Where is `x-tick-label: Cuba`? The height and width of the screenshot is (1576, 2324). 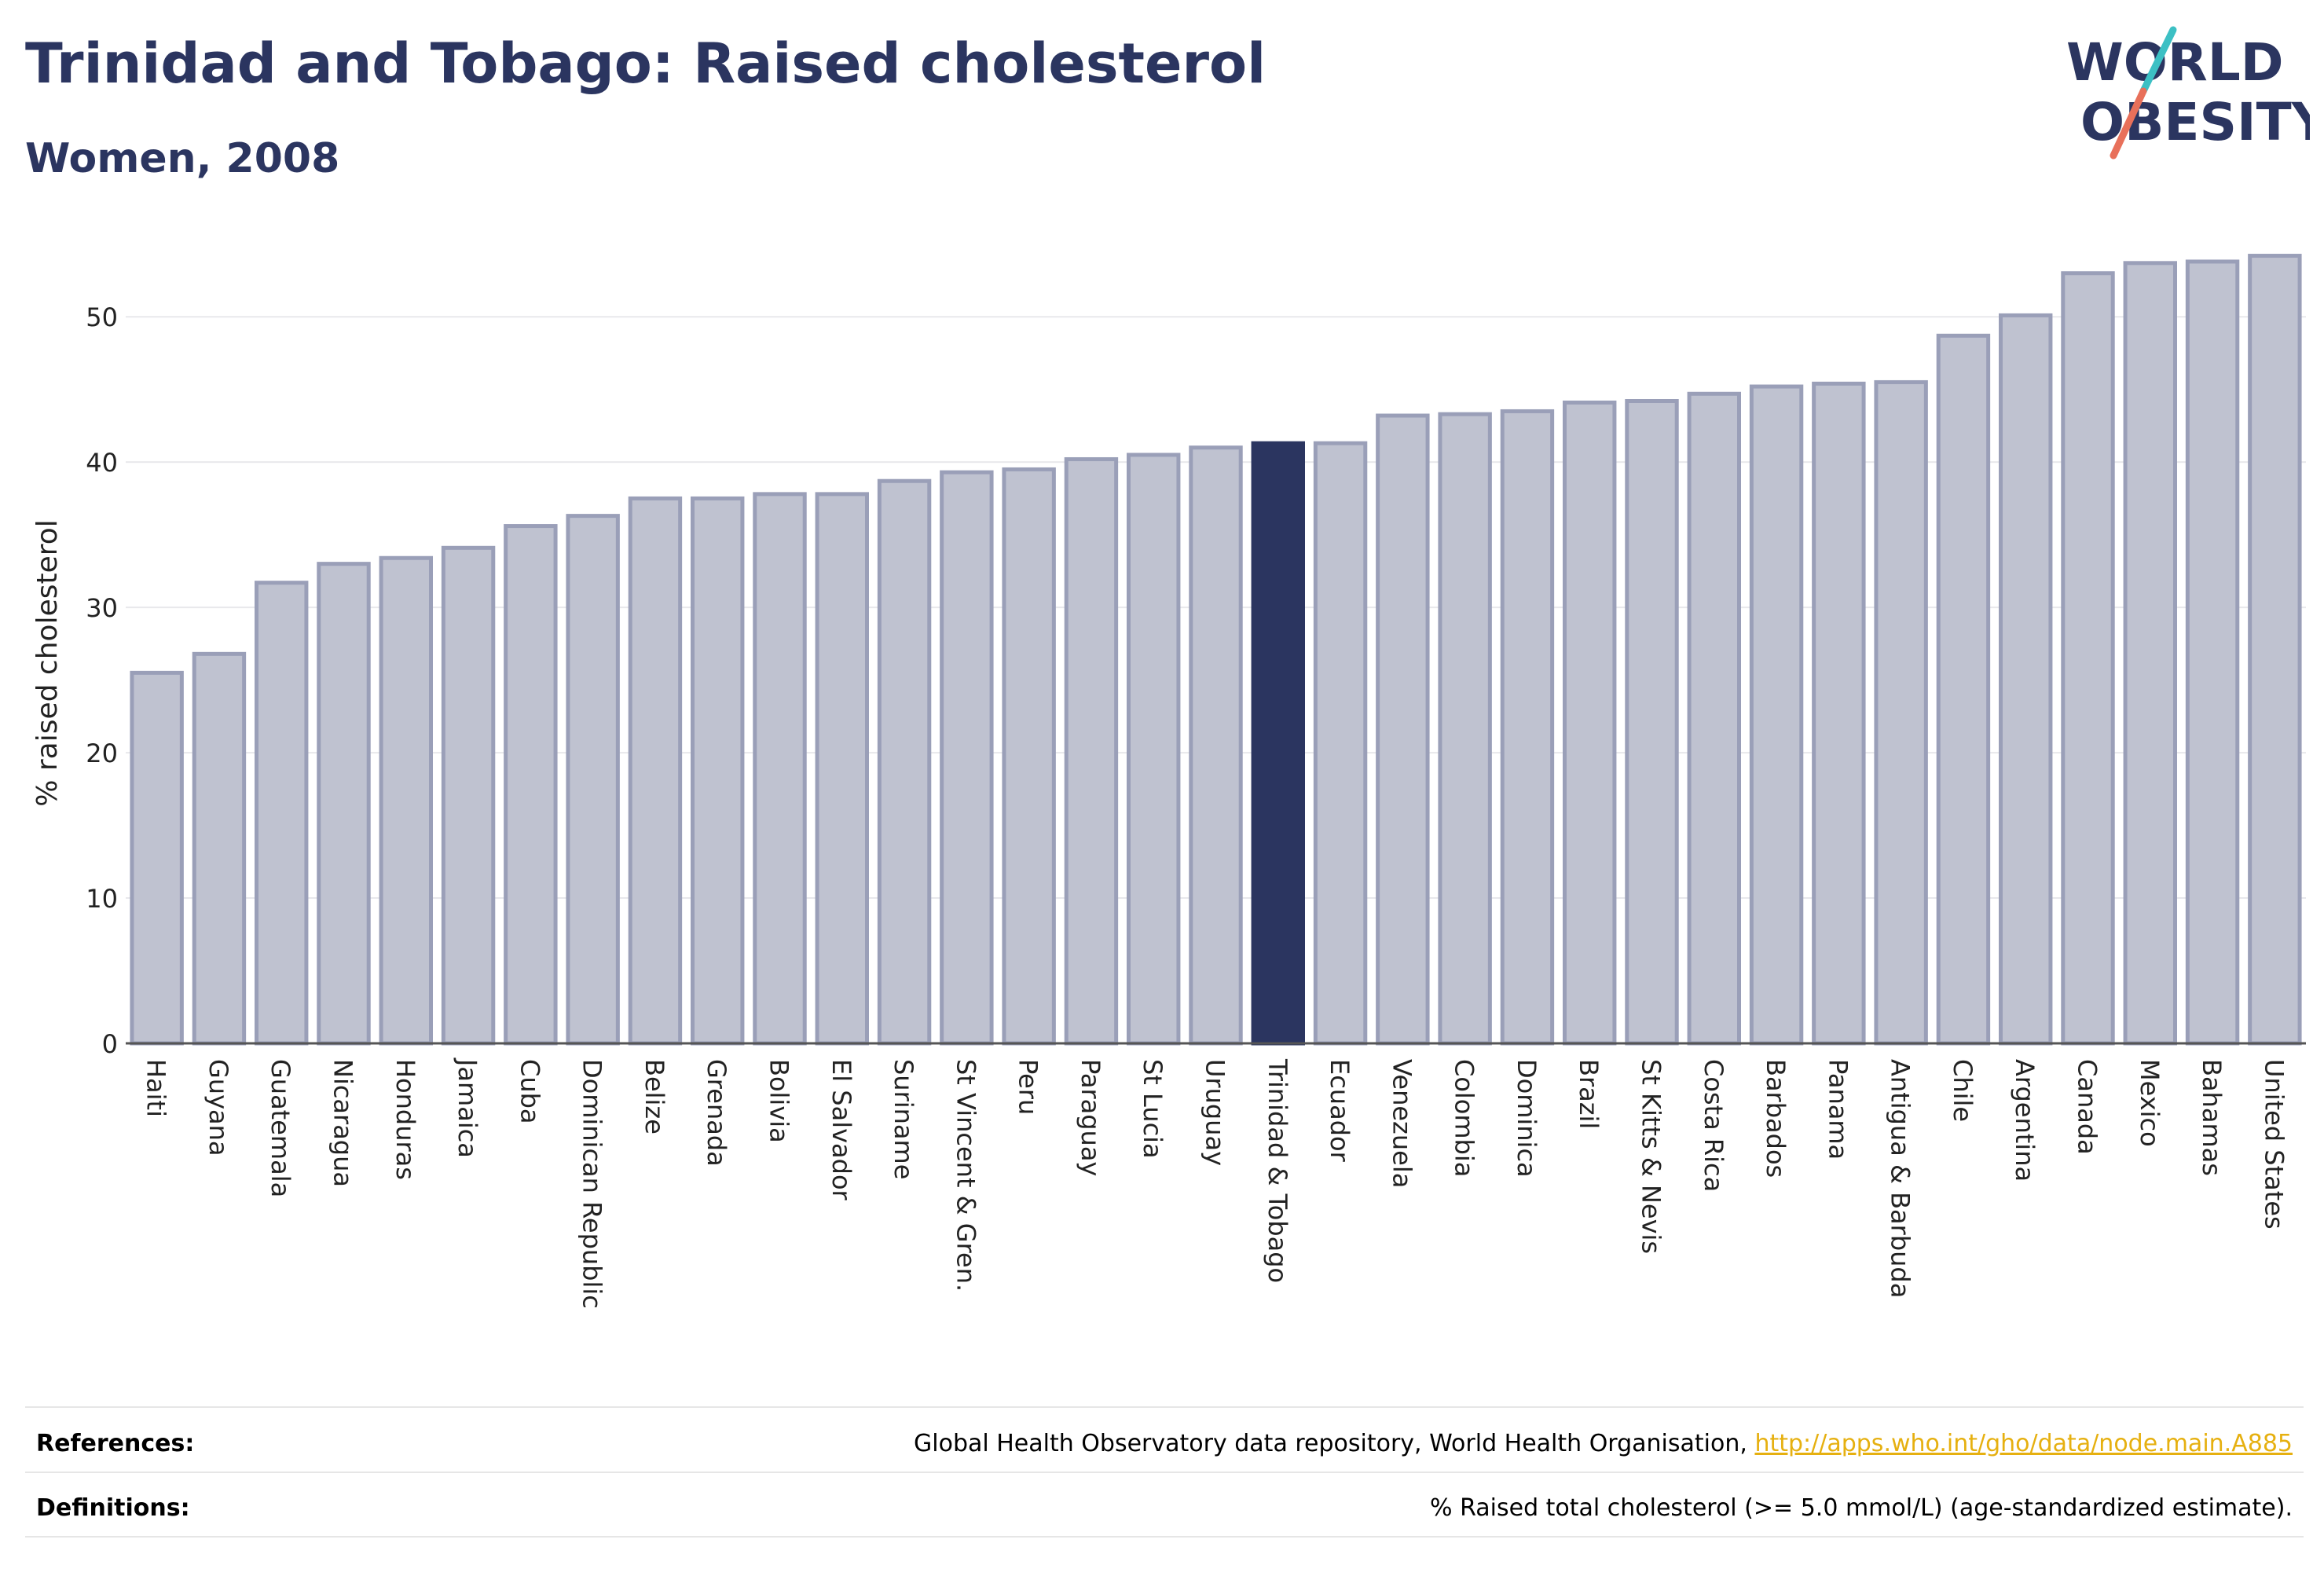 x-tick-label: Cuba is located at coordinates (529, 1091).